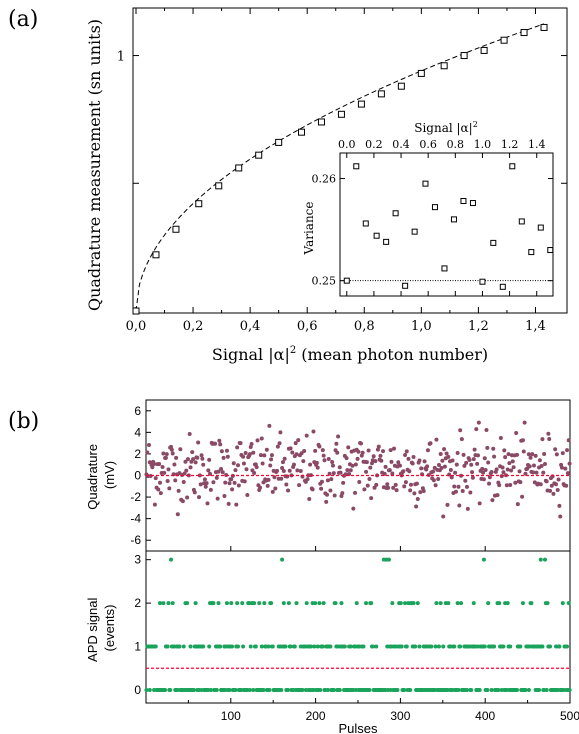  Describe the element at coordinates (324, 179) in the screenshot. I see `inset-y-tick-label: 0.26` at that location.